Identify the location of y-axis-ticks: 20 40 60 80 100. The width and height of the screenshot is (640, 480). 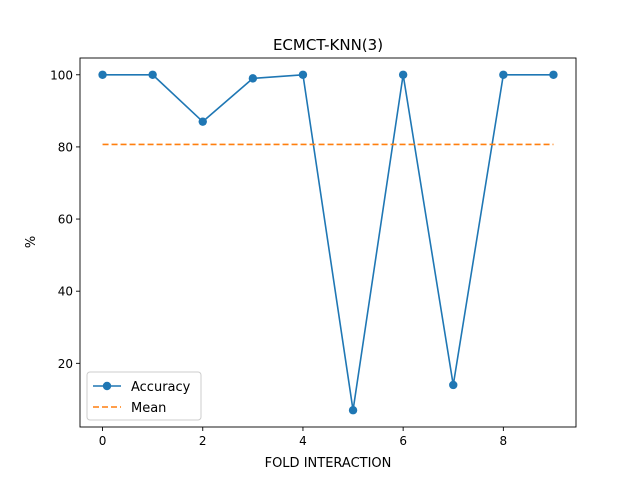
(65, 219).